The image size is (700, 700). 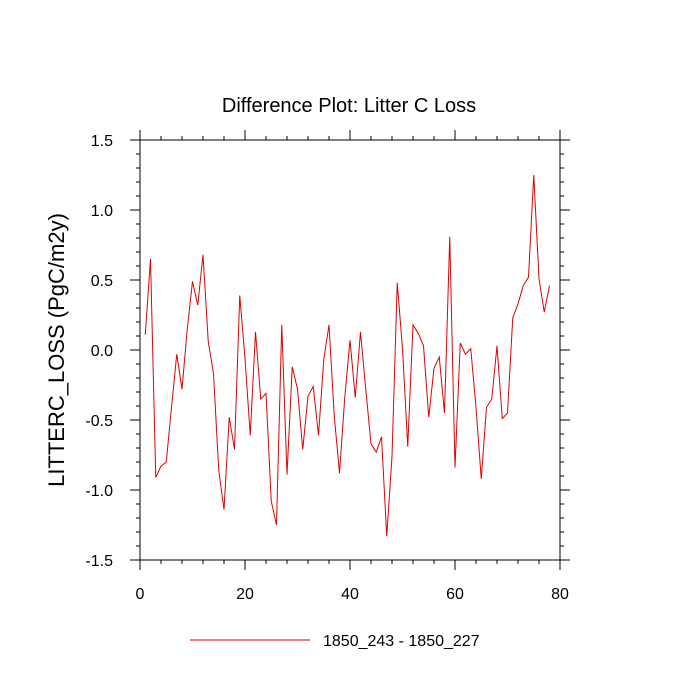 What do you see at coordinates (102, 351) in the screenshot?
I see `y-tick-label: 0.0` at bounding box center [102, 351].